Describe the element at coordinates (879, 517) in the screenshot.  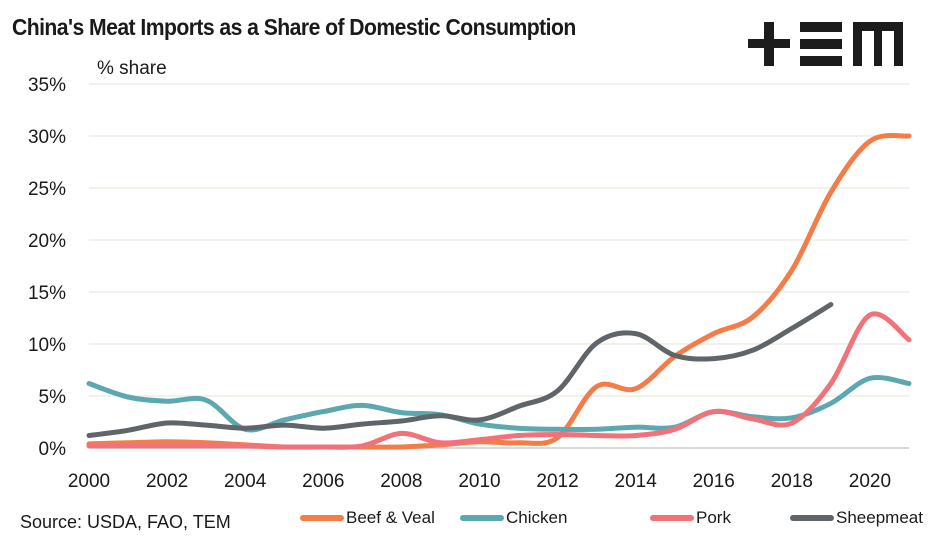
I see `legend-label: Sheepmeat` at that location.